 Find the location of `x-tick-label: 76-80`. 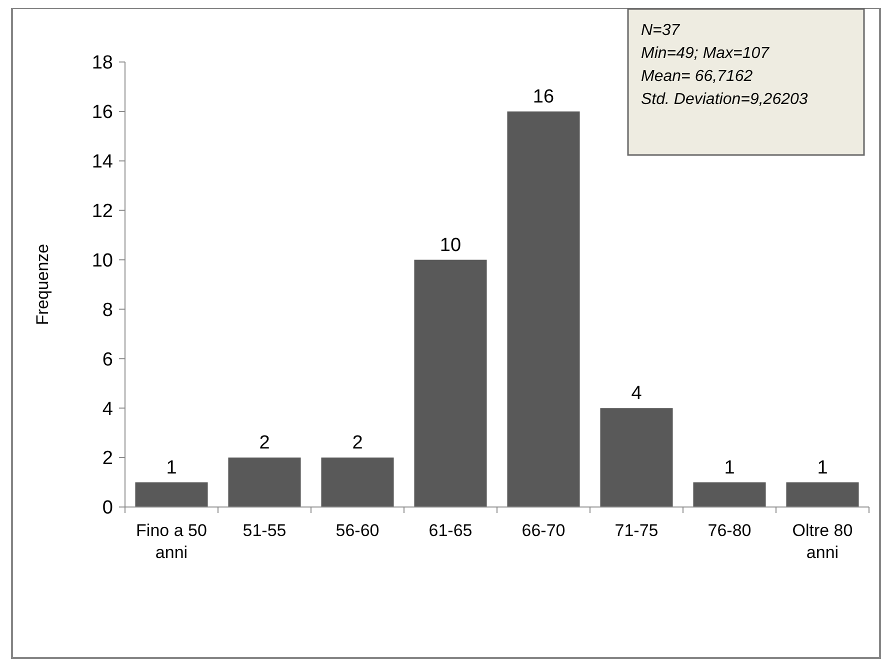

x-tick-label: 76-80 is located at coordinates (730, 530).